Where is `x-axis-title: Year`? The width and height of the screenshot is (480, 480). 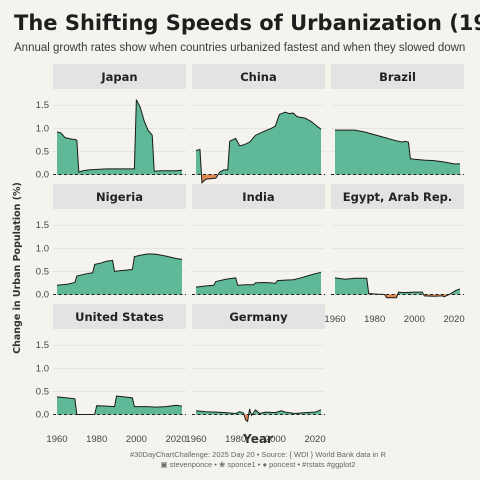
x-axis-title: Year is located at coordinates (257, 439).